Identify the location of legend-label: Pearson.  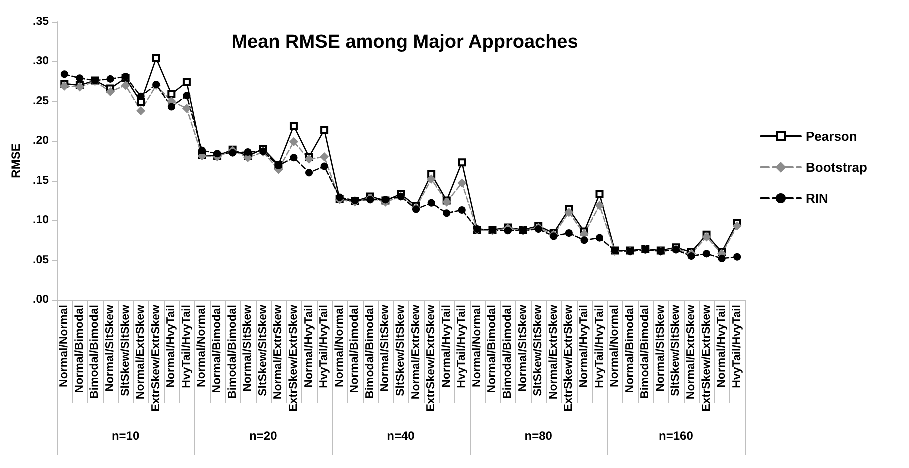
(832, 136).